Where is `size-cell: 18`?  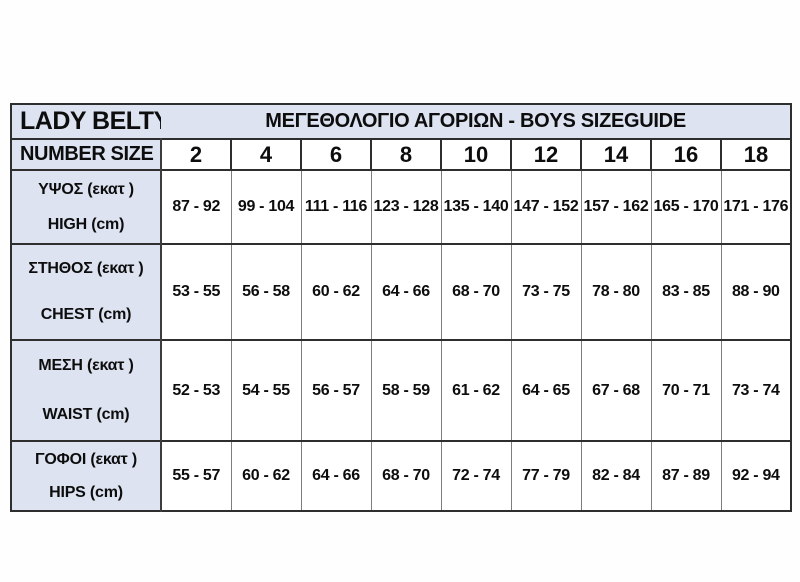
size-cell: 18 is located at coordinates (755, 154).